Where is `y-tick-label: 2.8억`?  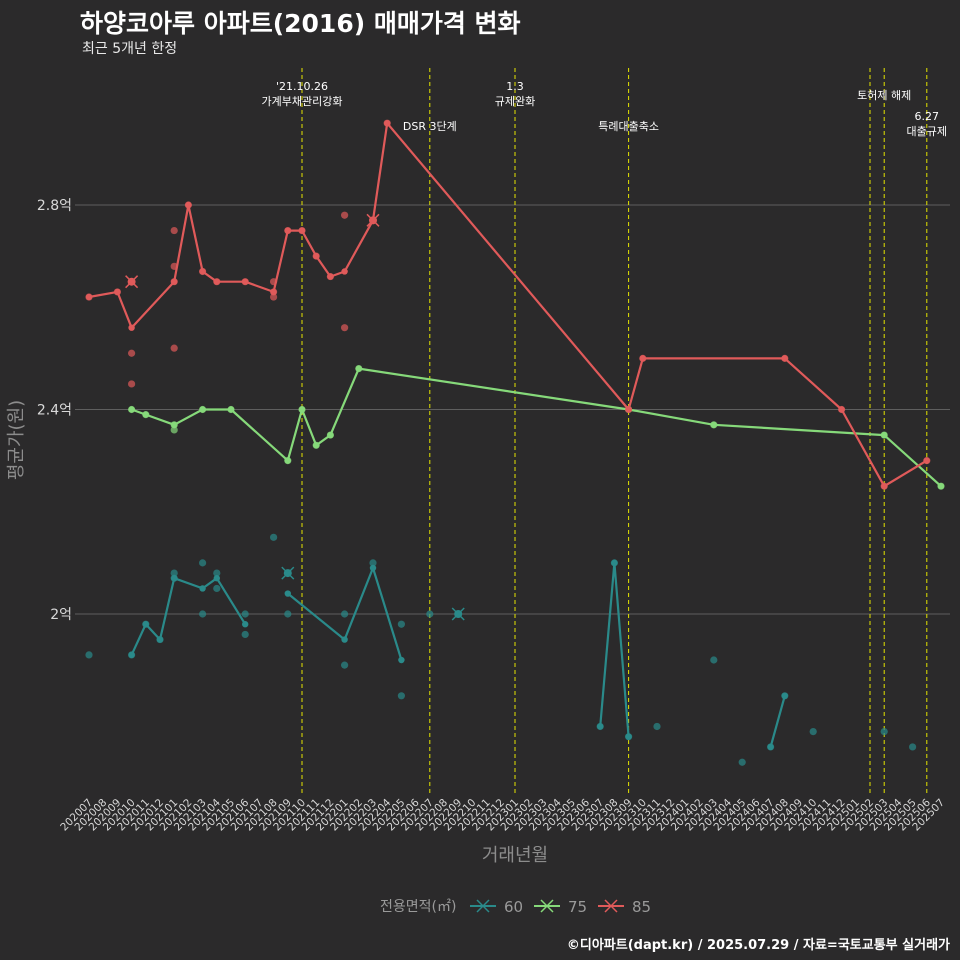
y-tick-label: 2.8억 is located at coordinates (54, 206).